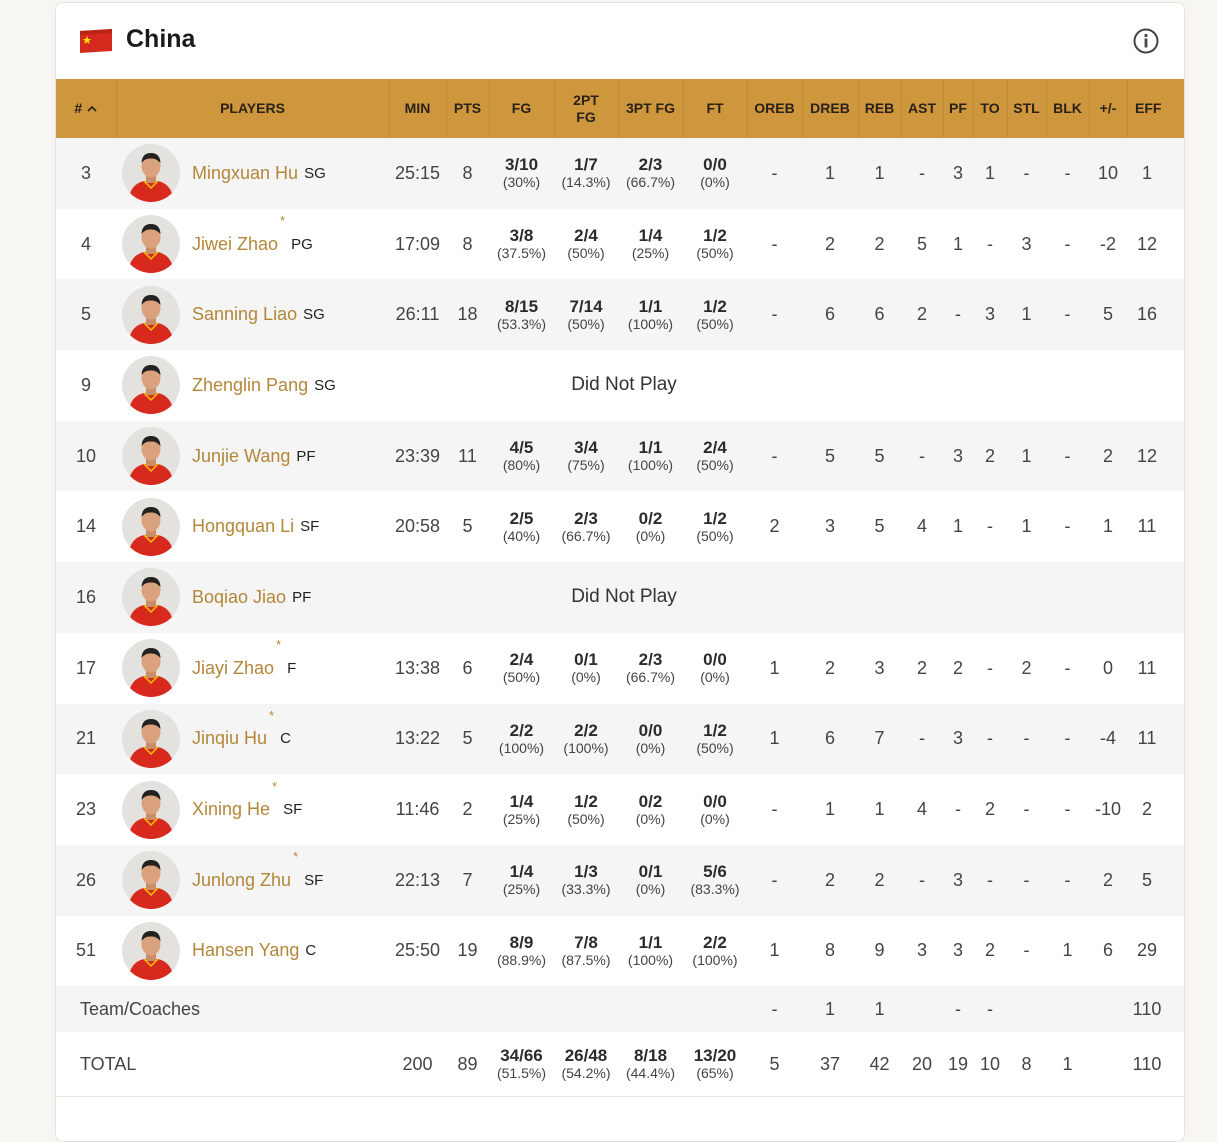 Image resolution: width=1217 pixels, height=1142 pixels. I want to click on percentage: (66.7%), so click(650, 677).